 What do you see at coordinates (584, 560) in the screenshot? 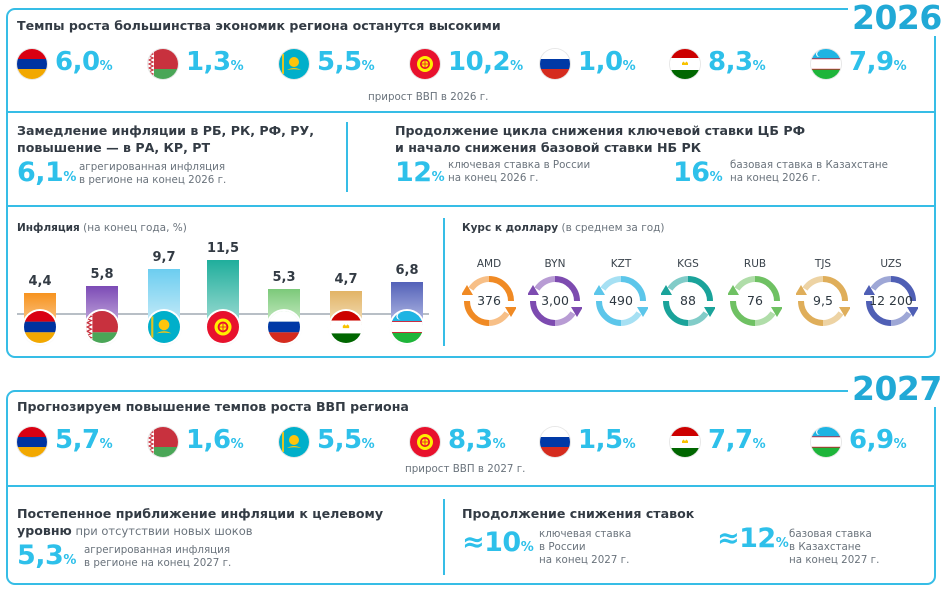
I see `russia-rate-note-line3: на конец 2027 г.` at bounding box center [584, 560].